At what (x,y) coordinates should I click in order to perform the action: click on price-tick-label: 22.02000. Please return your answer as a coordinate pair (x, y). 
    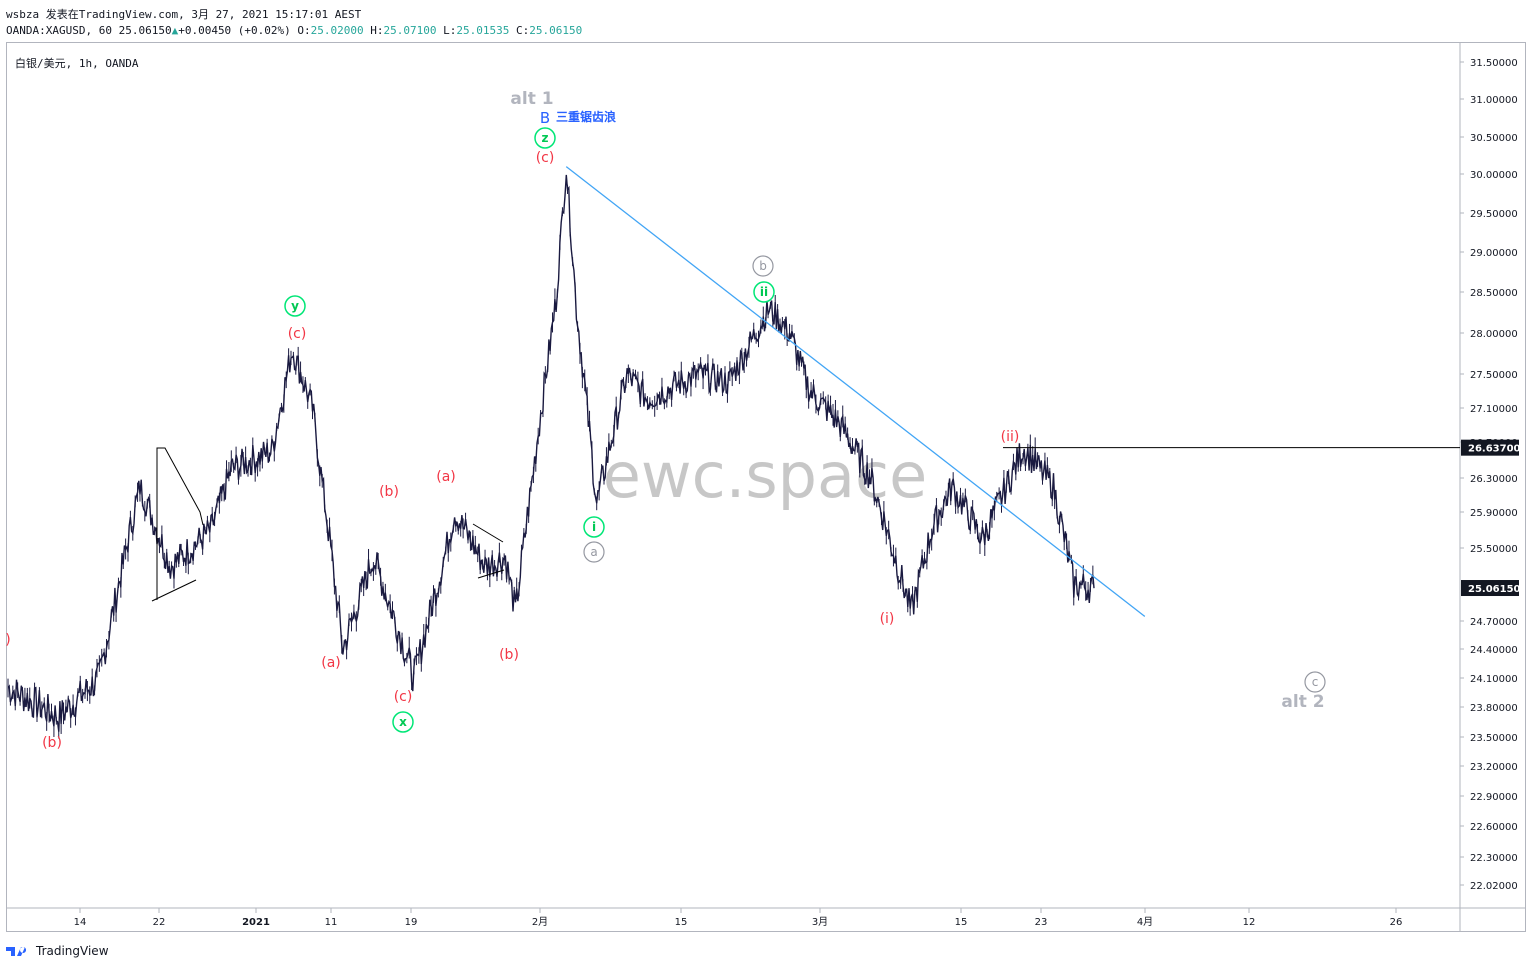
    Looking at the image, I should click on (1494, 886).